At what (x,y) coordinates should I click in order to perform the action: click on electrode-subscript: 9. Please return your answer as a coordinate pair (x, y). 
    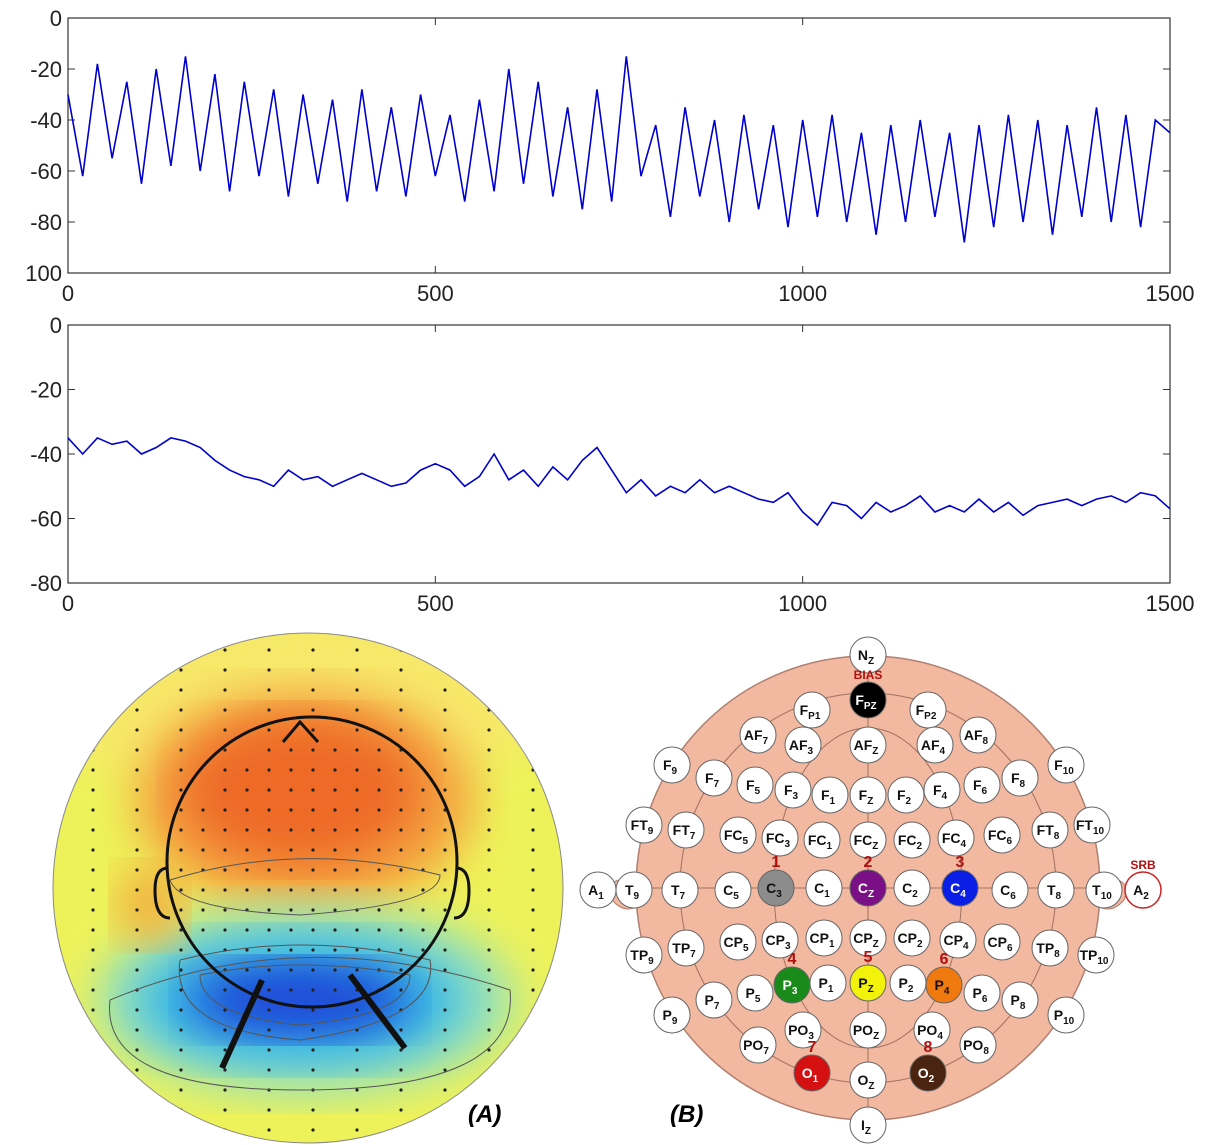
    Looking at the image, I should click on (637, 896).